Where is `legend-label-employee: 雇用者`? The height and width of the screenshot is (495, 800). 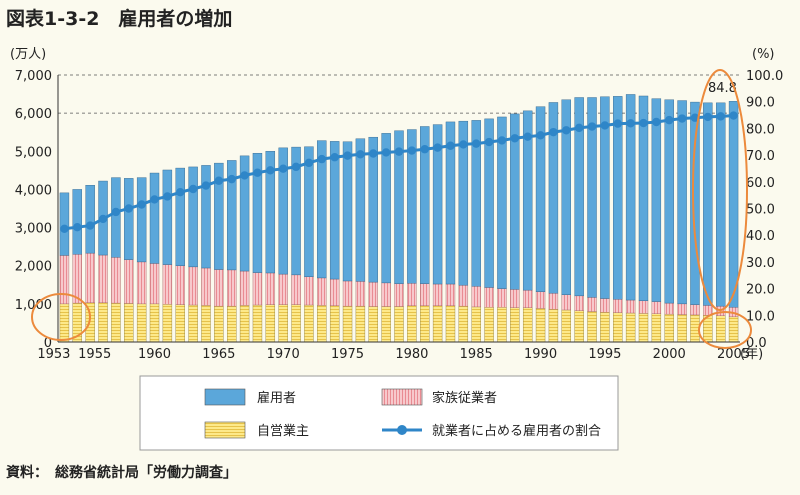
legend-label-employee: 雇用者 is located at coordinates (276, 398).